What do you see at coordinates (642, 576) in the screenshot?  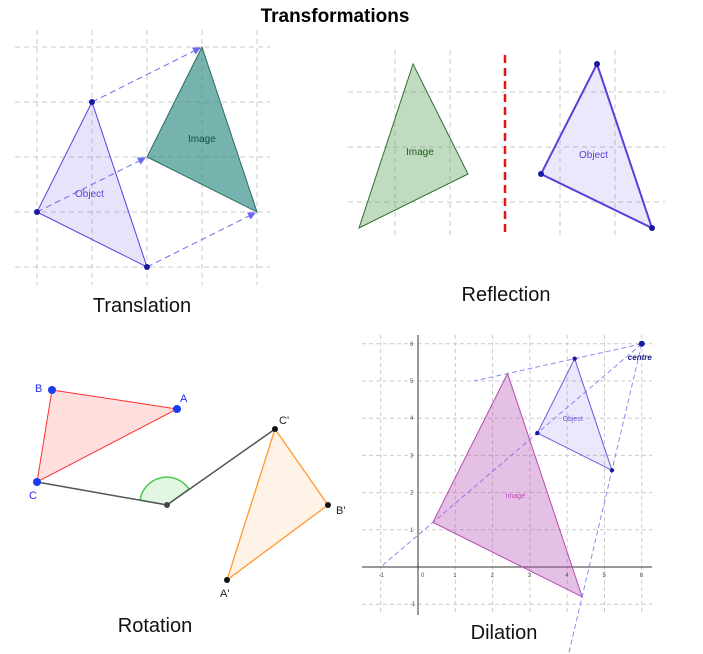 I see `x-tick-label: 6` at bounding box center [642, 576].